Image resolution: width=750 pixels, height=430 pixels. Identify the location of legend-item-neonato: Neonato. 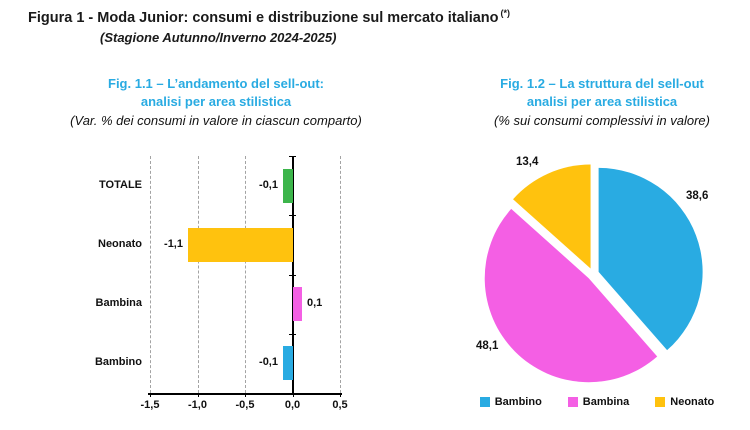
(684, 402).